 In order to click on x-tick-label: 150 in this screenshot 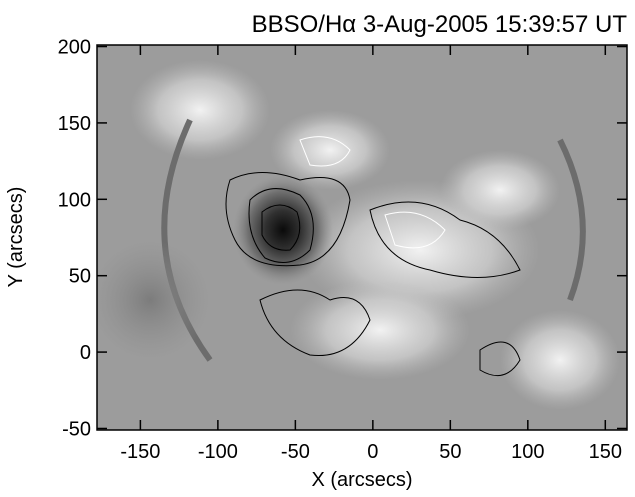, I will do `click(605, 452)`.